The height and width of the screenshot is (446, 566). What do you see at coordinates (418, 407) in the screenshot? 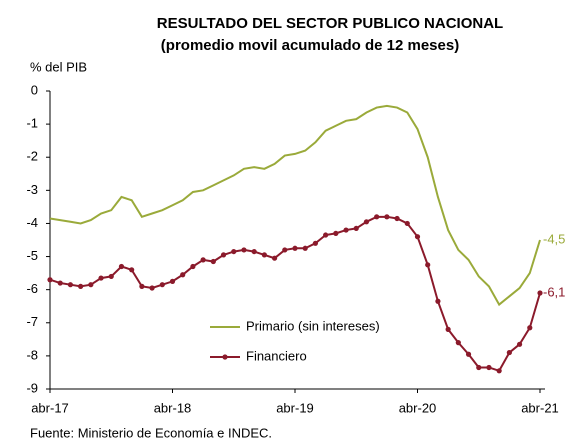
I see `x-tick-label: abr-20` at bounding box center [418, 407].